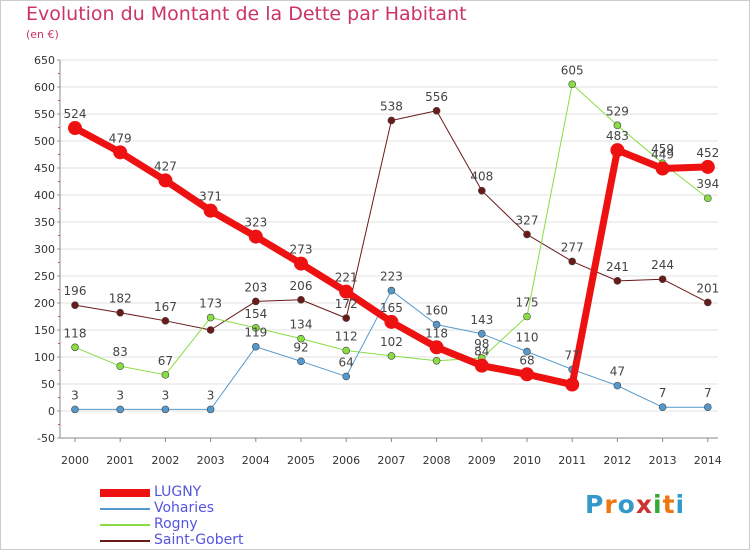 The image size is (750, 550). What do you see at coordinates (708, 460) in the screenshot?
I see `x-tick-label: 2014` at bounding box center [708, 460].